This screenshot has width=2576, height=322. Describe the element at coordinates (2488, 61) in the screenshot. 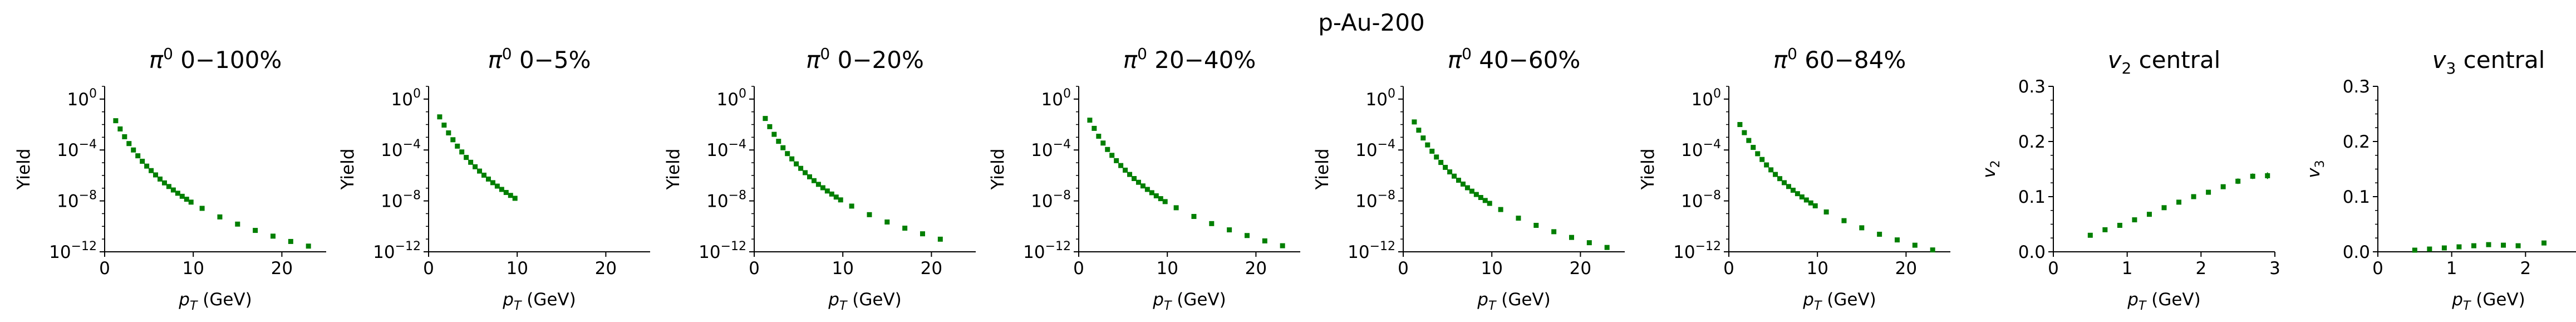

I see `panel-title: v3 central` at that location.